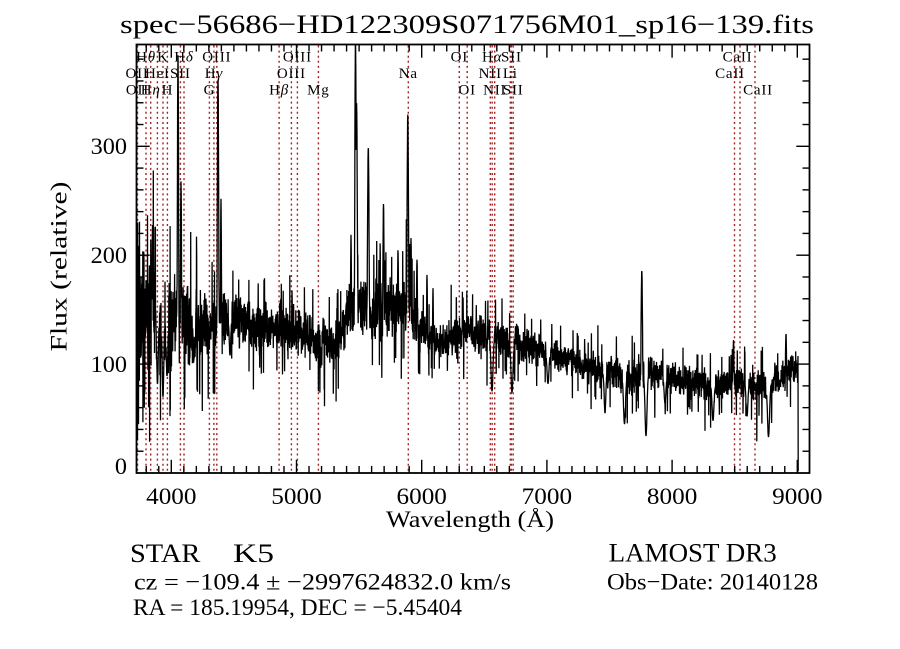 This screenshot has width=900, height=649. Describe the element at coordinates (510, 74) in the screenshot. I see `svg-text: Li` at that location.